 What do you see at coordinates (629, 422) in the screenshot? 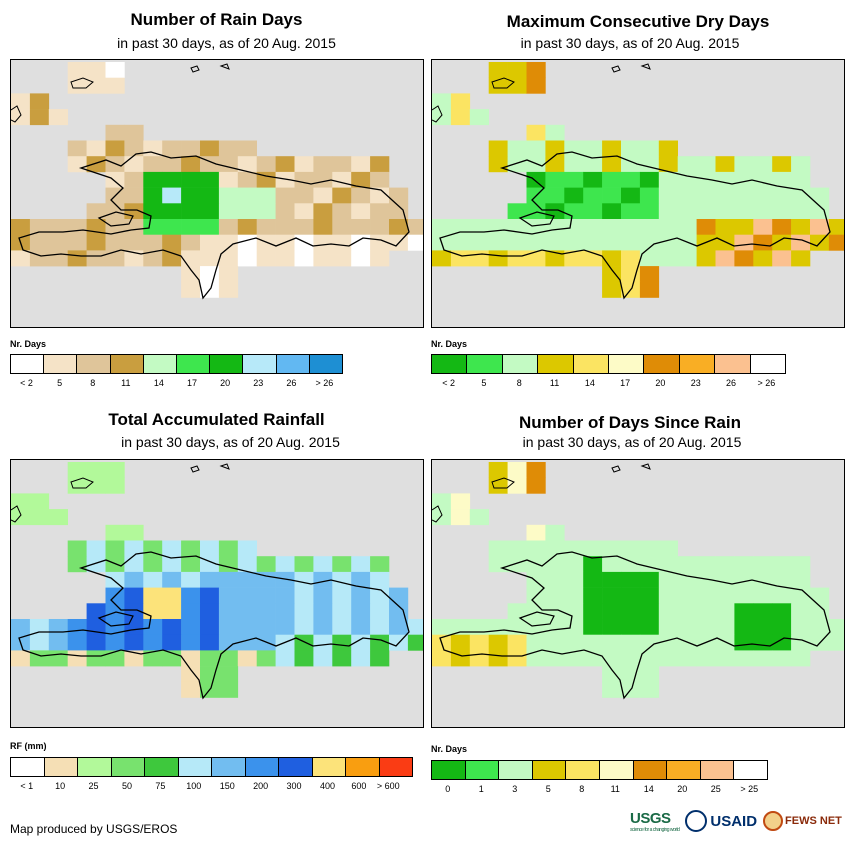
I see `panel-4-title: Number of Days Since Rain` at bounding box center [629, 422].